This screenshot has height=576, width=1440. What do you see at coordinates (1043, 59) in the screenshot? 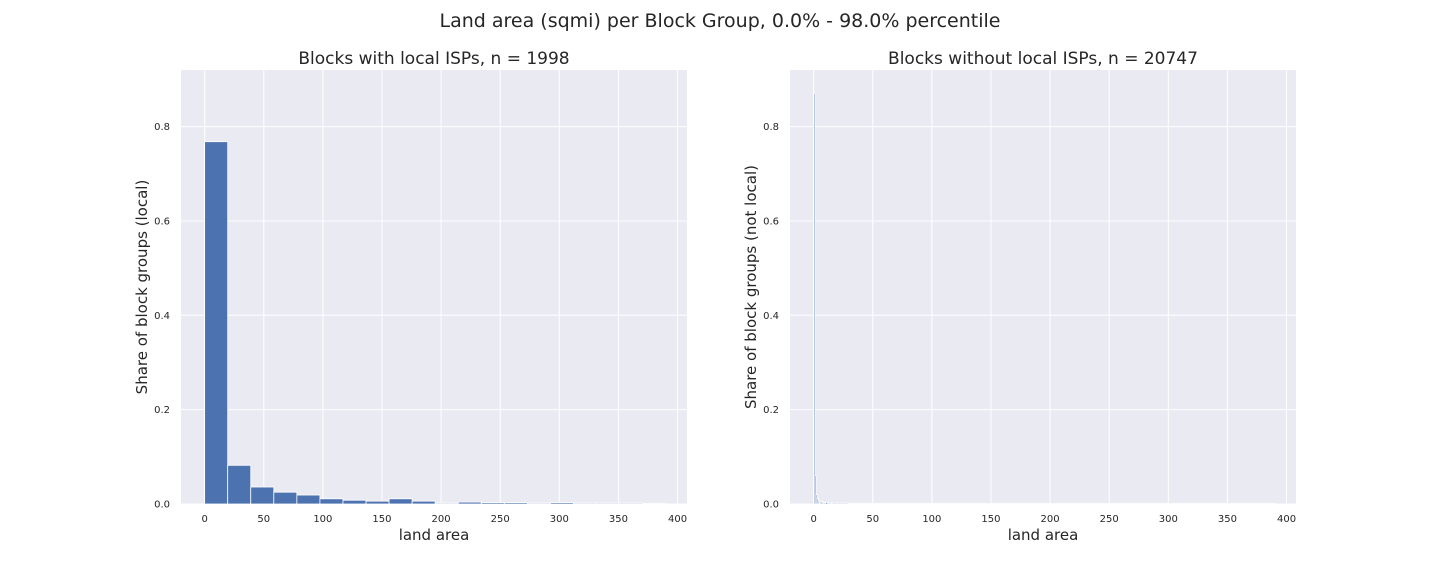
I see `panel-title: Blocks without local ISPs, n = 20747` at bounding box center [1043, 59].